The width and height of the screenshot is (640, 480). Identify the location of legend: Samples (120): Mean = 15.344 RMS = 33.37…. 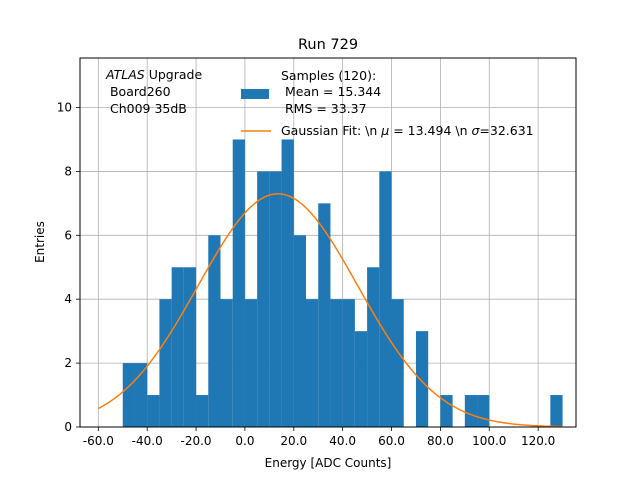
(387, 103).